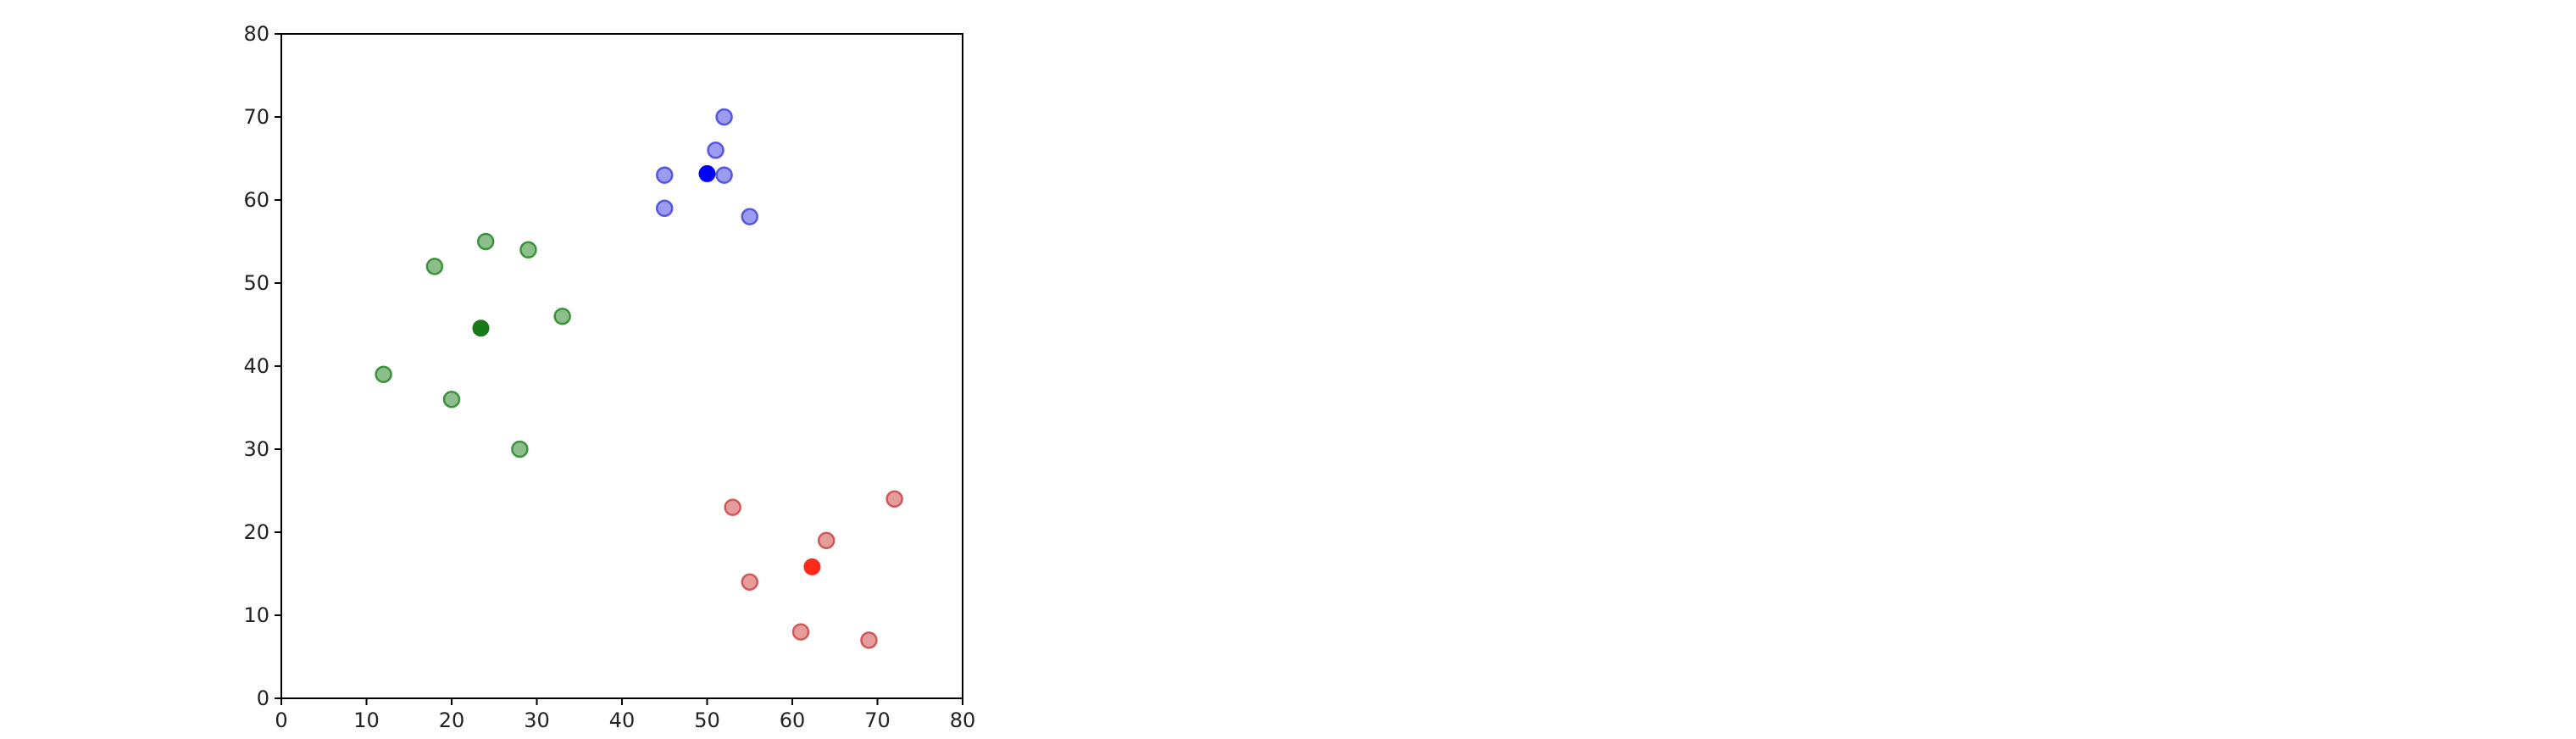  Describe the element at coordinates (452, 720) in the screenshot. I see `x-tick-label: 20` at that location.